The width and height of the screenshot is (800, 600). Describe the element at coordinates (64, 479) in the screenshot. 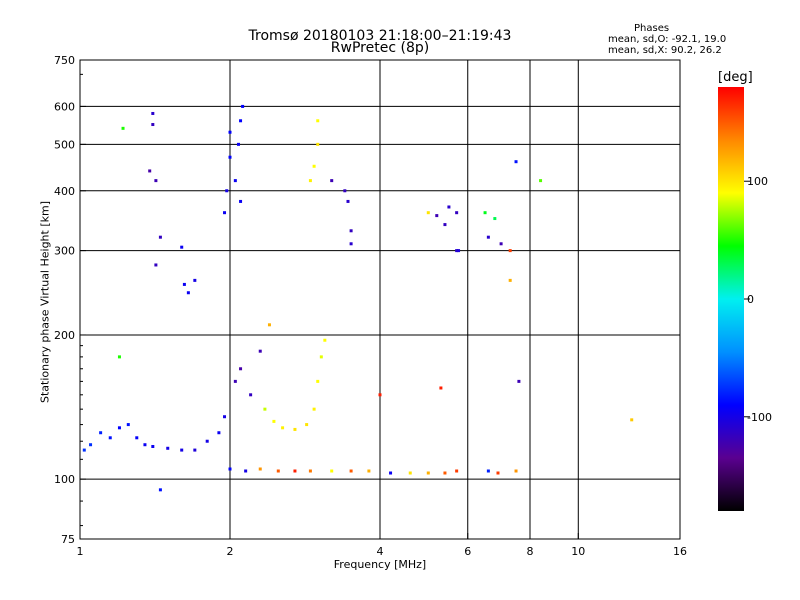

I see `y-tick-label: 100` at that location.